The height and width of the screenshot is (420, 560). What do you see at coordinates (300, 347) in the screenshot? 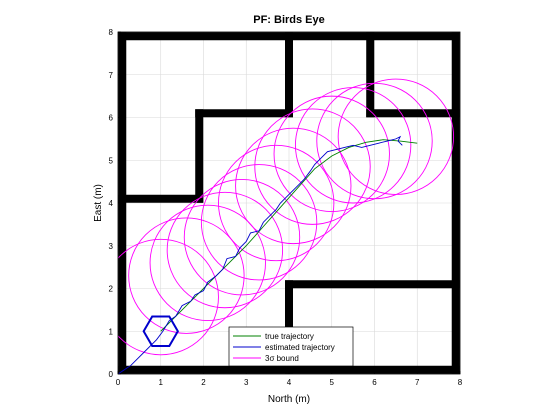
I see `legend-label-estimated: estimated trajectory` at bounding box center [300, 347].